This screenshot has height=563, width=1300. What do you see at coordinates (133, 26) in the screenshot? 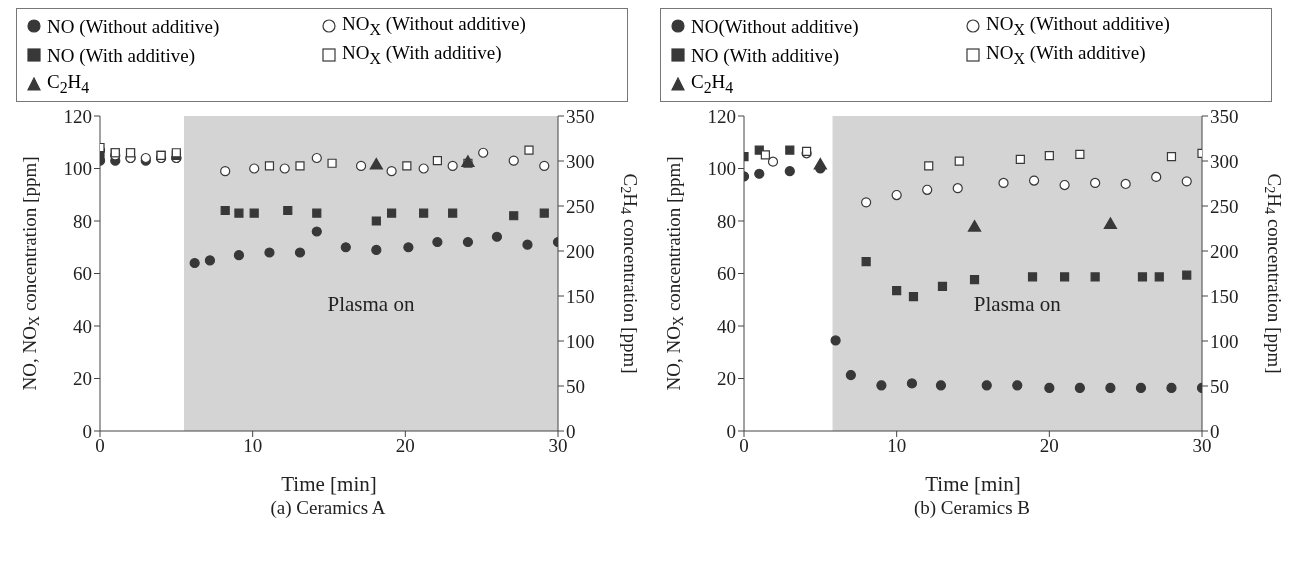
I see `legend-label: NO (Without additive)` at bounding box center [133, 26].